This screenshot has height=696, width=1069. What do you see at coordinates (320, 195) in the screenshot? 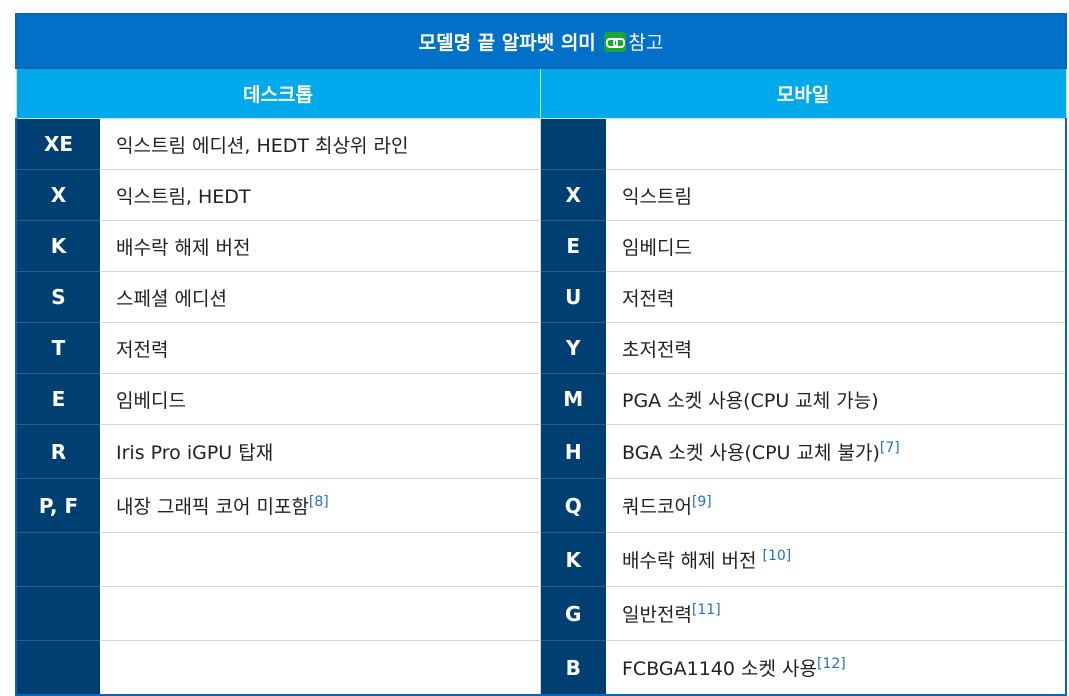
I see `desktop-desc: 익스트림, HEDT` at bounding box center [320, 195].